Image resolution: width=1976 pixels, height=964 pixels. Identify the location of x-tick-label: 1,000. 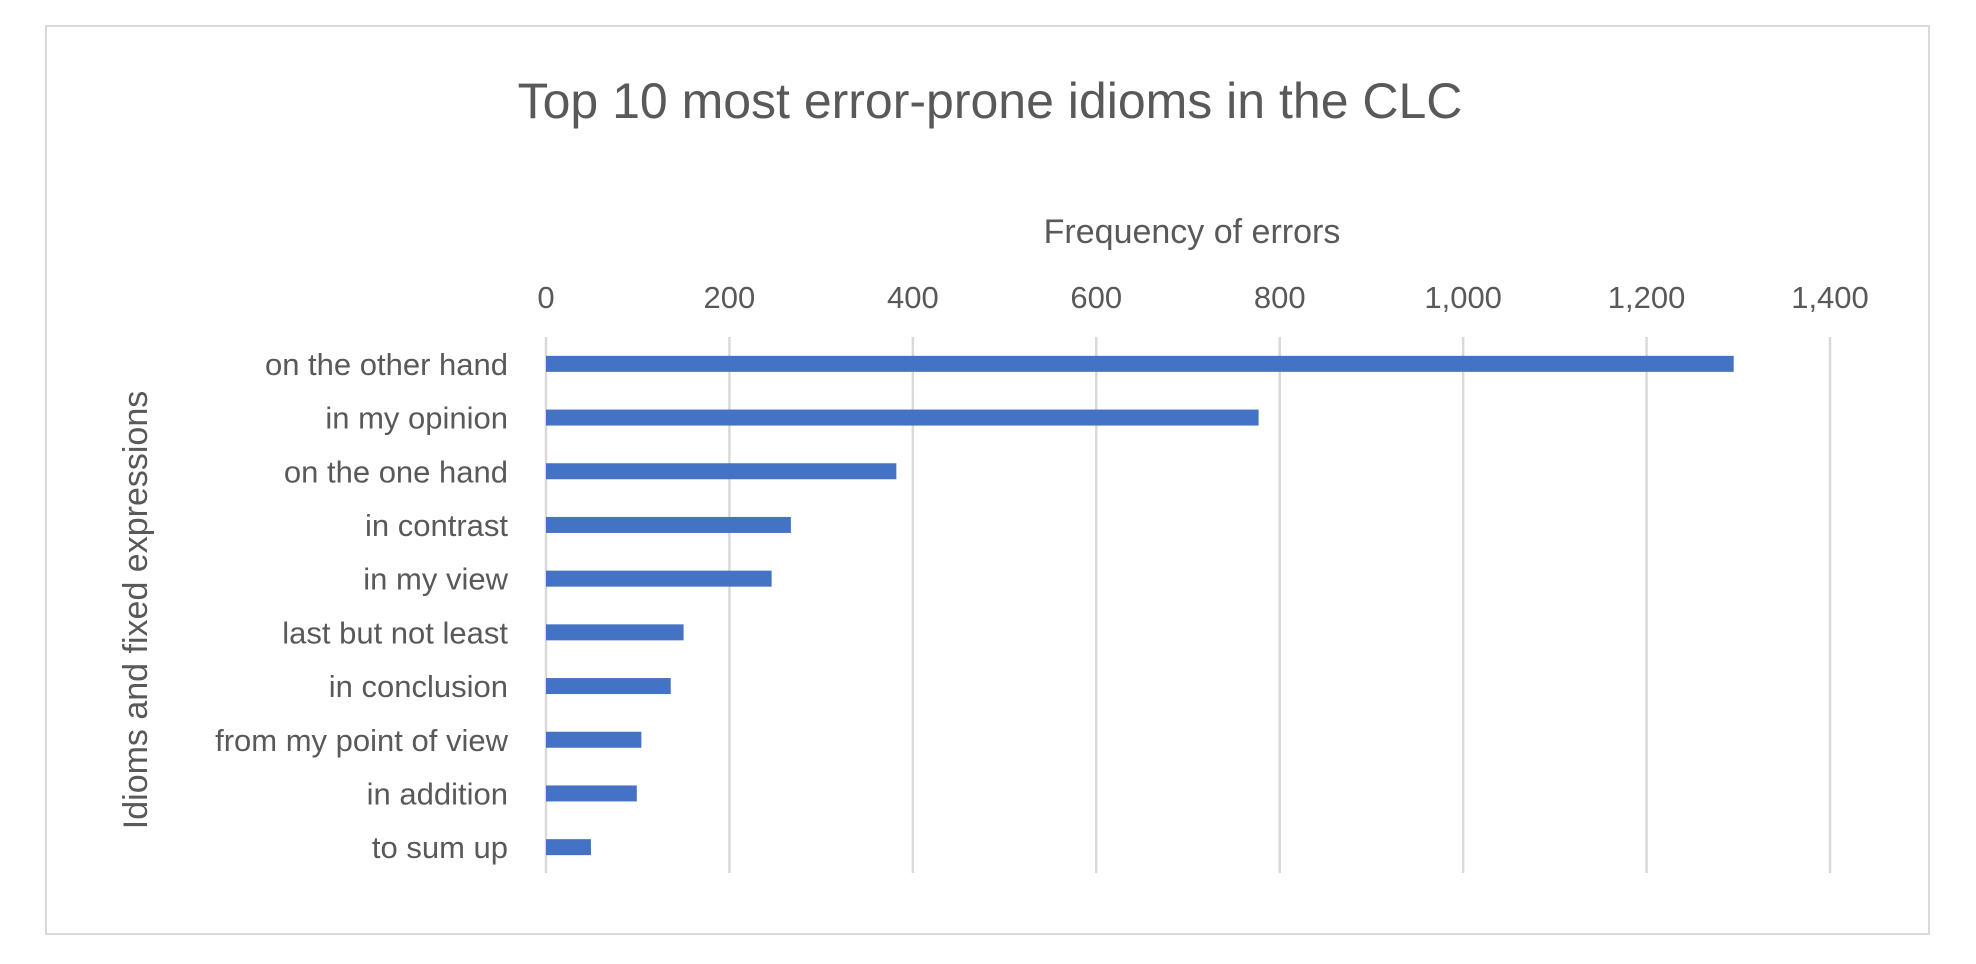
(1463, 297).